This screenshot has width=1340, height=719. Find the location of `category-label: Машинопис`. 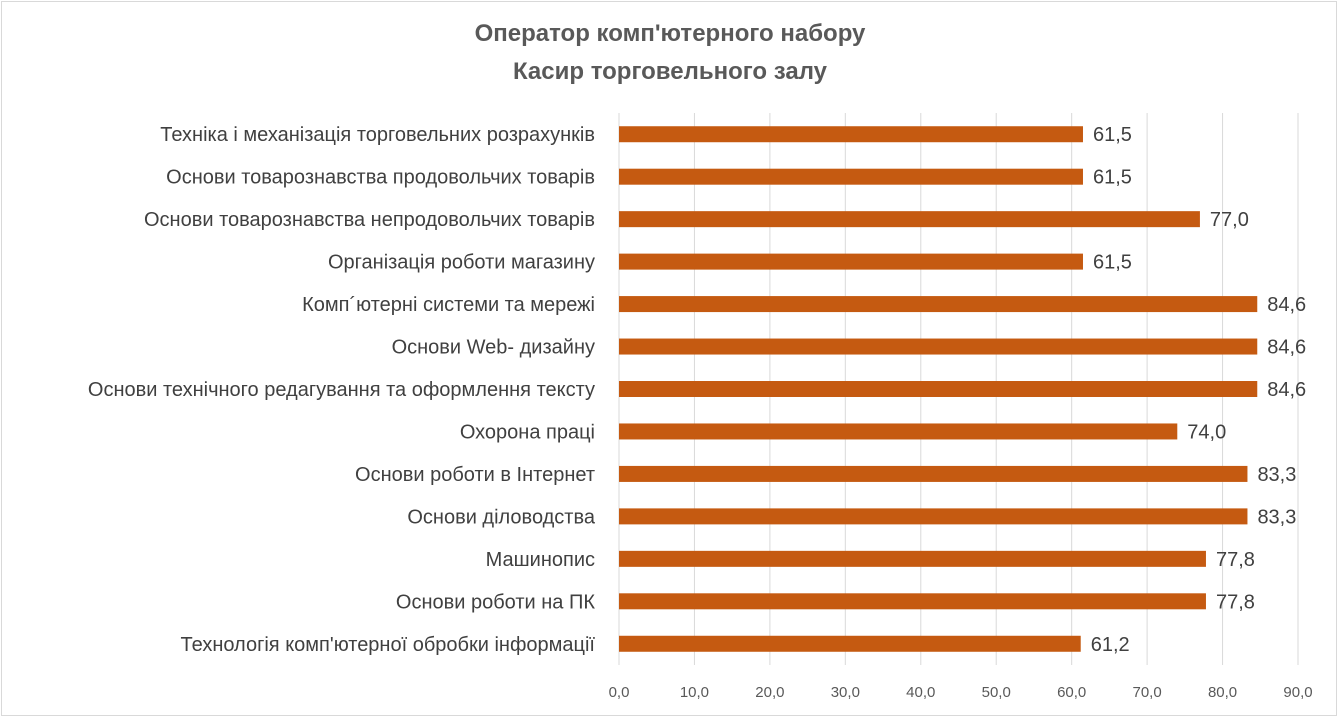

category-label: Машинопис is located at coordinates (540, 560).